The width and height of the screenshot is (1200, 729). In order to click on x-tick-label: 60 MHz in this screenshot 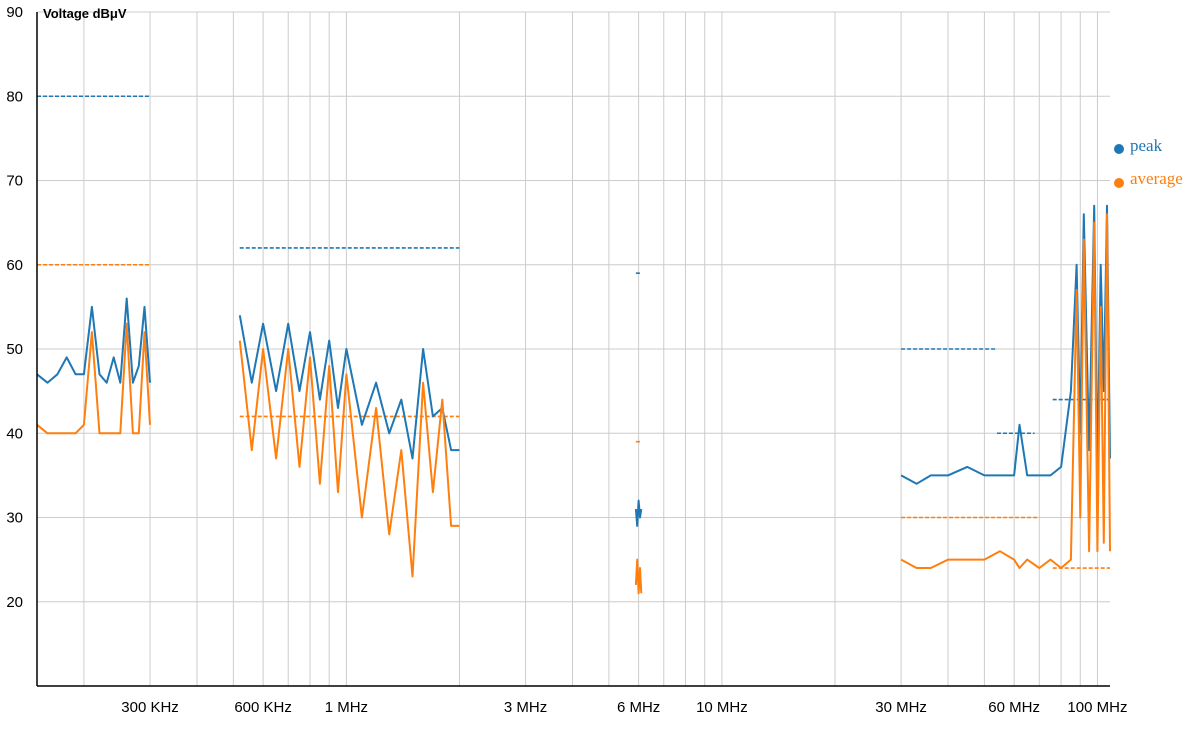, I will do `click(1014, 707)`.